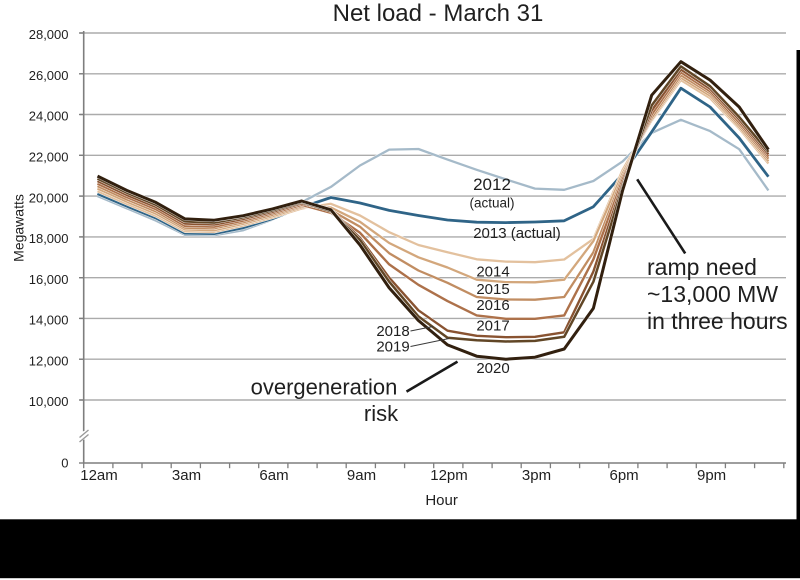  I want to click on svg-text: 2013 (actual), so click(517, 233).